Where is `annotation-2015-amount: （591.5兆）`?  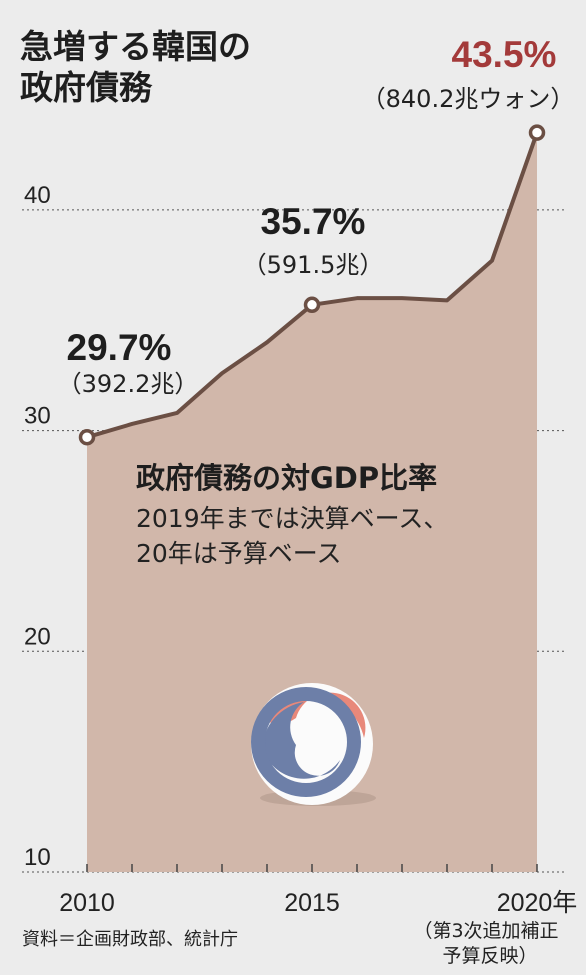 annotation-2015-amount: （591.5兆） is located at coordinates (313, 265).